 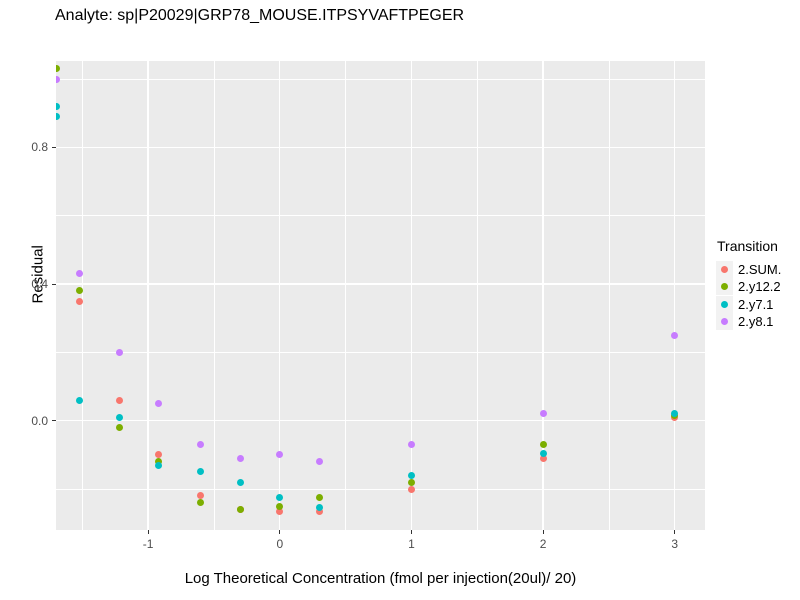 I want to click on legend-item-label: 2.y12.2, so click(x=759, y=287).